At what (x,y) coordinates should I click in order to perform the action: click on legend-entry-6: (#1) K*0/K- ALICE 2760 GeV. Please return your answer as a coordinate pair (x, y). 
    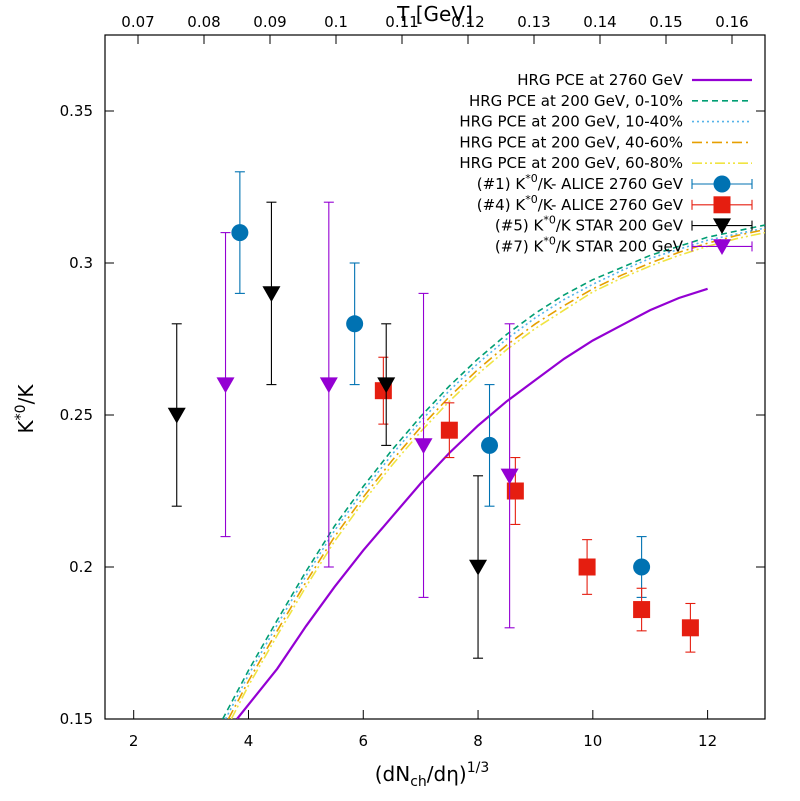
    Looking at the image, I should click on (615, 182).